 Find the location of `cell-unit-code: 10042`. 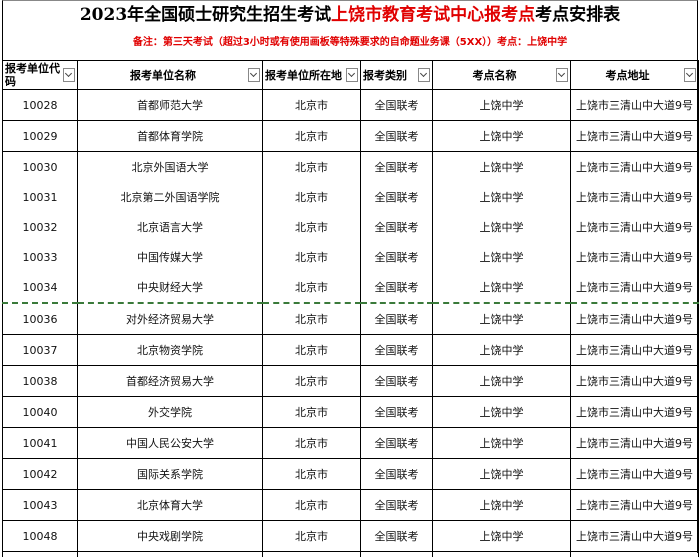

cell-unit-code: 10042 is located at coordinates (40, 474).